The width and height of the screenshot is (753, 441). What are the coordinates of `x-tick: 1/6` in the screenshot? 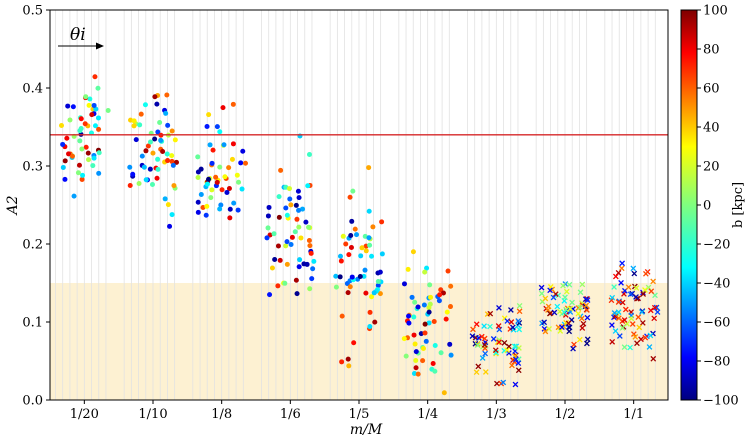 It's located at (290, 411).